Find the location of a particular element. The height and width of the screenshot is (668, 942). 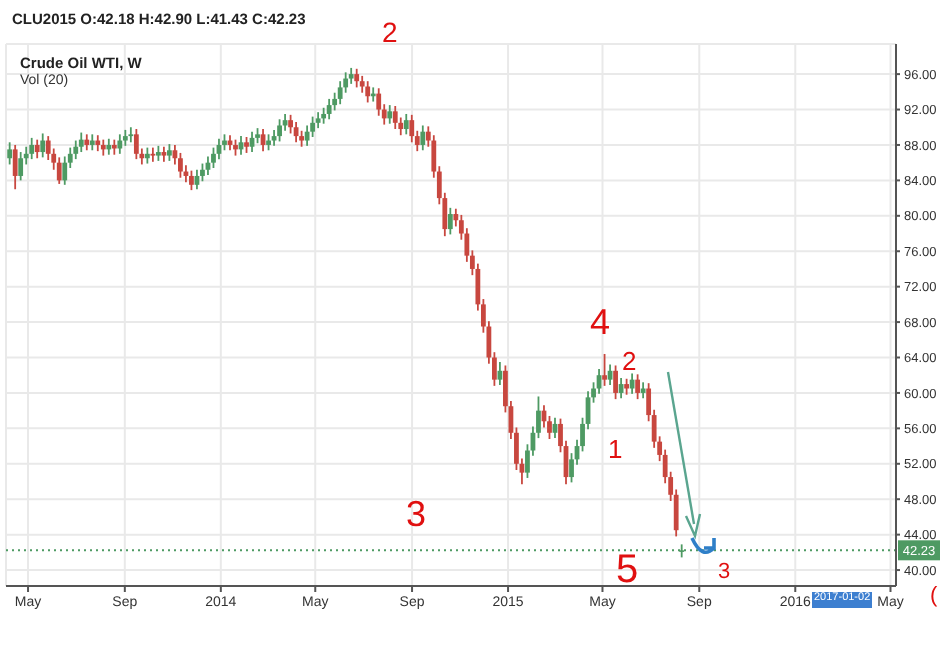

annotation: 1 is located at coordinates (615, 449).